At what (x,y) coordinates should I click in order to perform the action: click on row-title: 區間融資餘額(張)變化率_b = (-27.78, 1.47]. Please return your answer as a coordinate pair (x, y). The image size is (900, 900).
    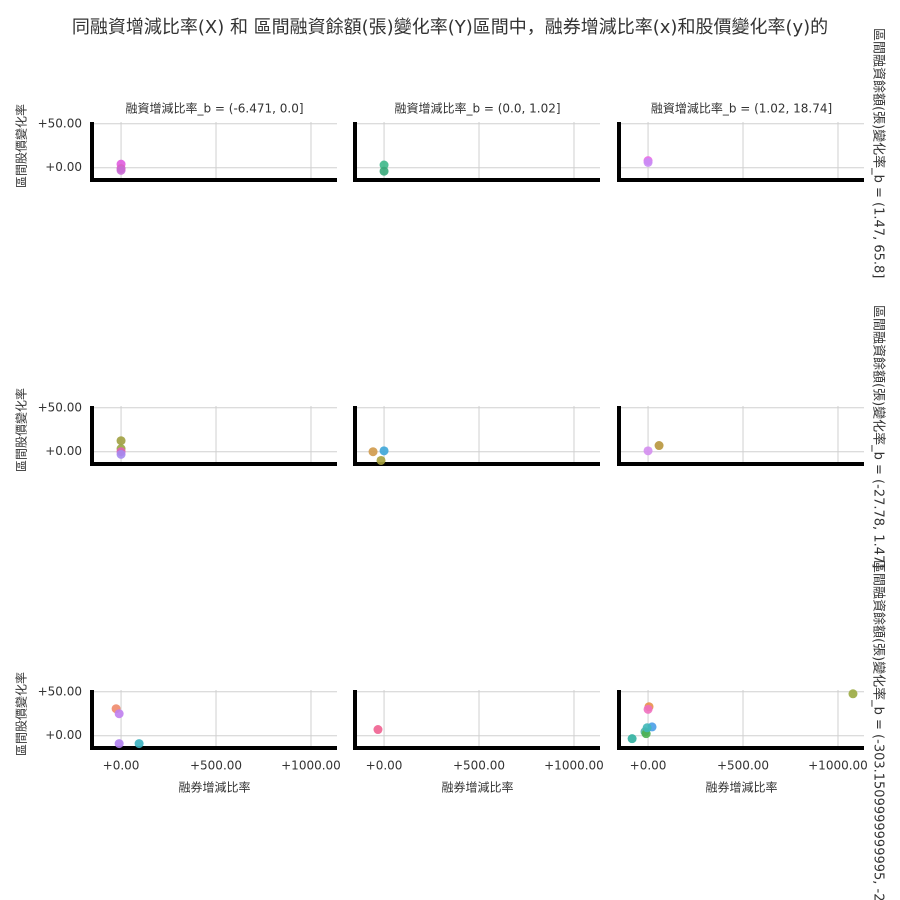
    Looking at the image, I should click on (879, 436).